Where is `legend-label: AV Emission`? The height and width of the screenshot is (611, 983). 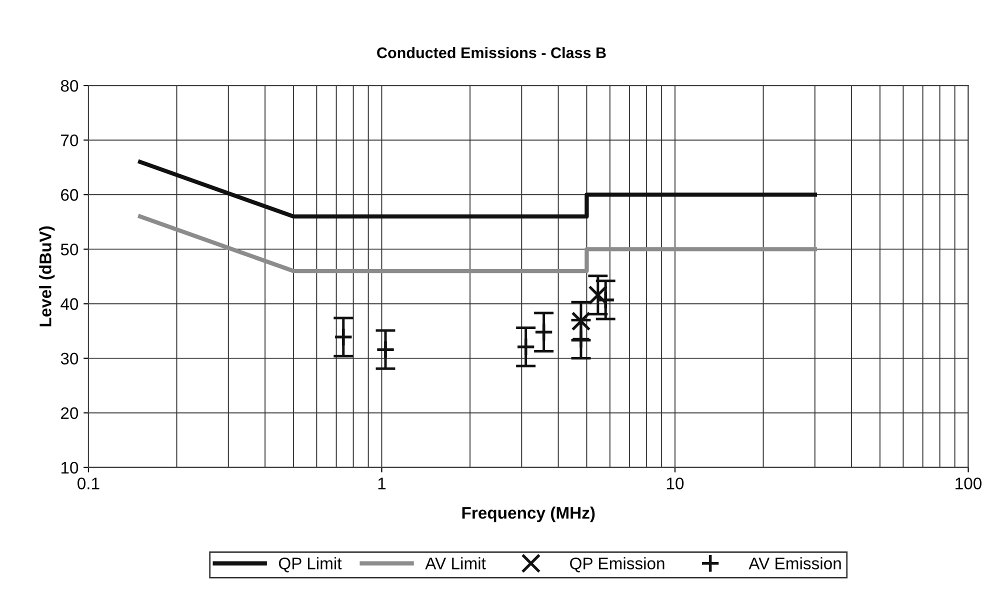 legend-label: AV Emission is located at coordinates (794, 563).